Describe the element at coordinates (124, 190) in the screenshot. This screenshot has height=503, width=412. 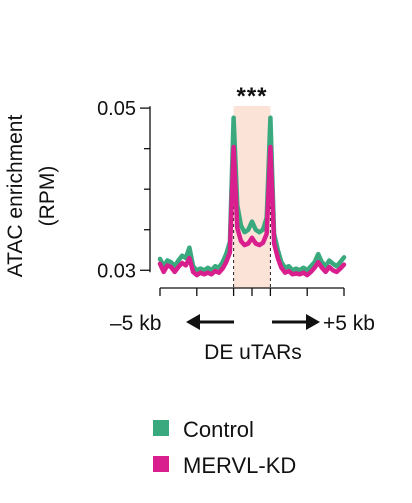
I see `y-axis: 0.03 0.05` at that location.